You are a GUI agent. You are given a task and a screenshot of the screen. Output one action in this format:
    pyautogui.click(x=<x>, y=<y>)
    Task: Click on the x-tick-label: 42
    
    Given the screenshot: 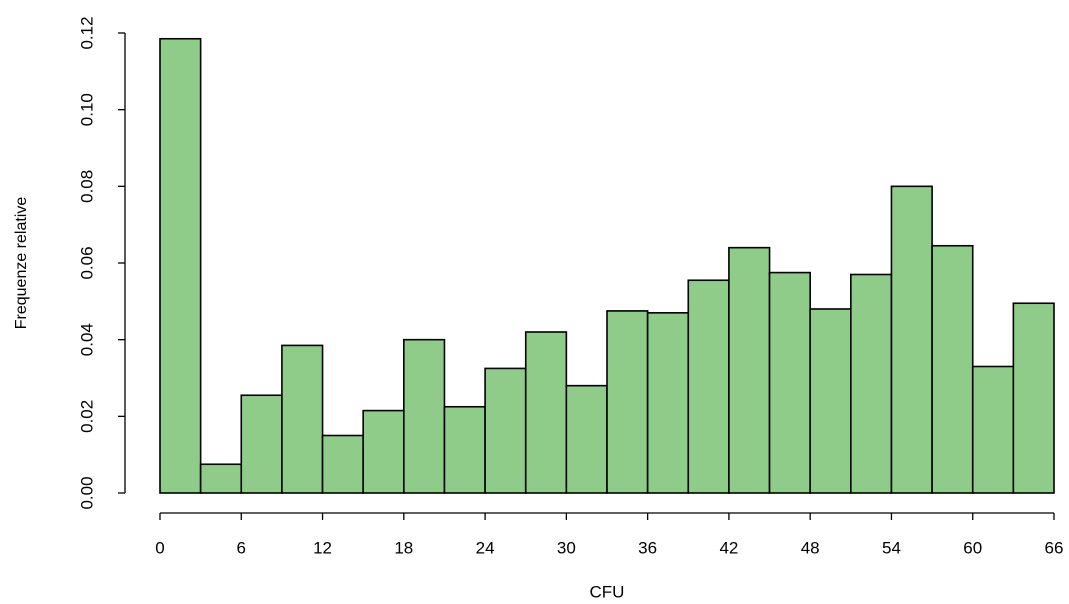 What is the action you would take?
    pyautogui.click(x=728, y=547)
    